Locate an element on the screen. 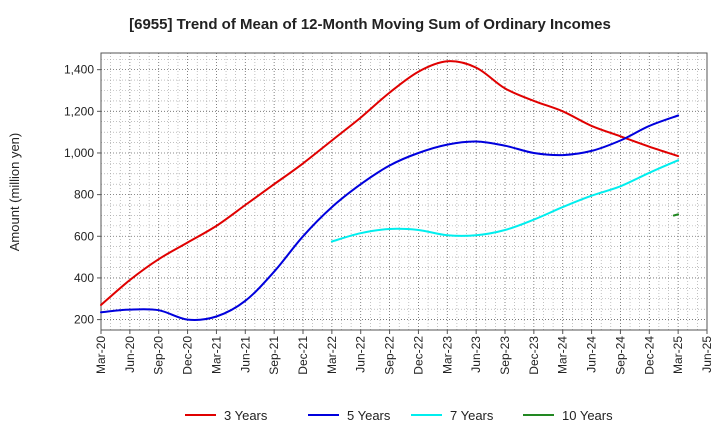  y-tick-label: 200 is located at coordinates (84, 320).